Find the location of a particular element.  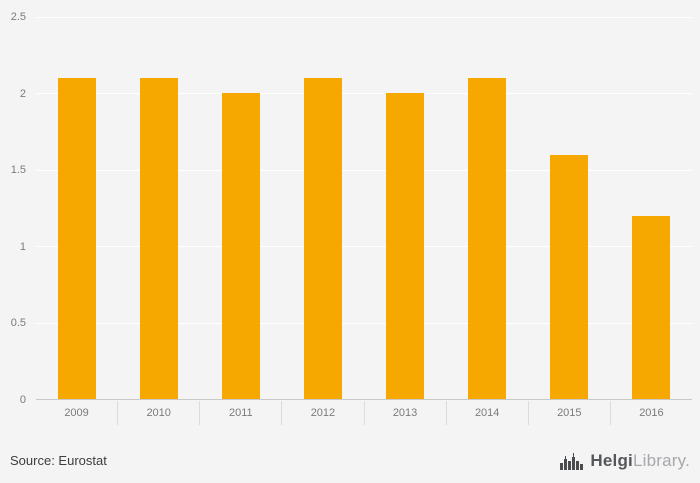

bar-2014 is located at coordinates (487, 238).